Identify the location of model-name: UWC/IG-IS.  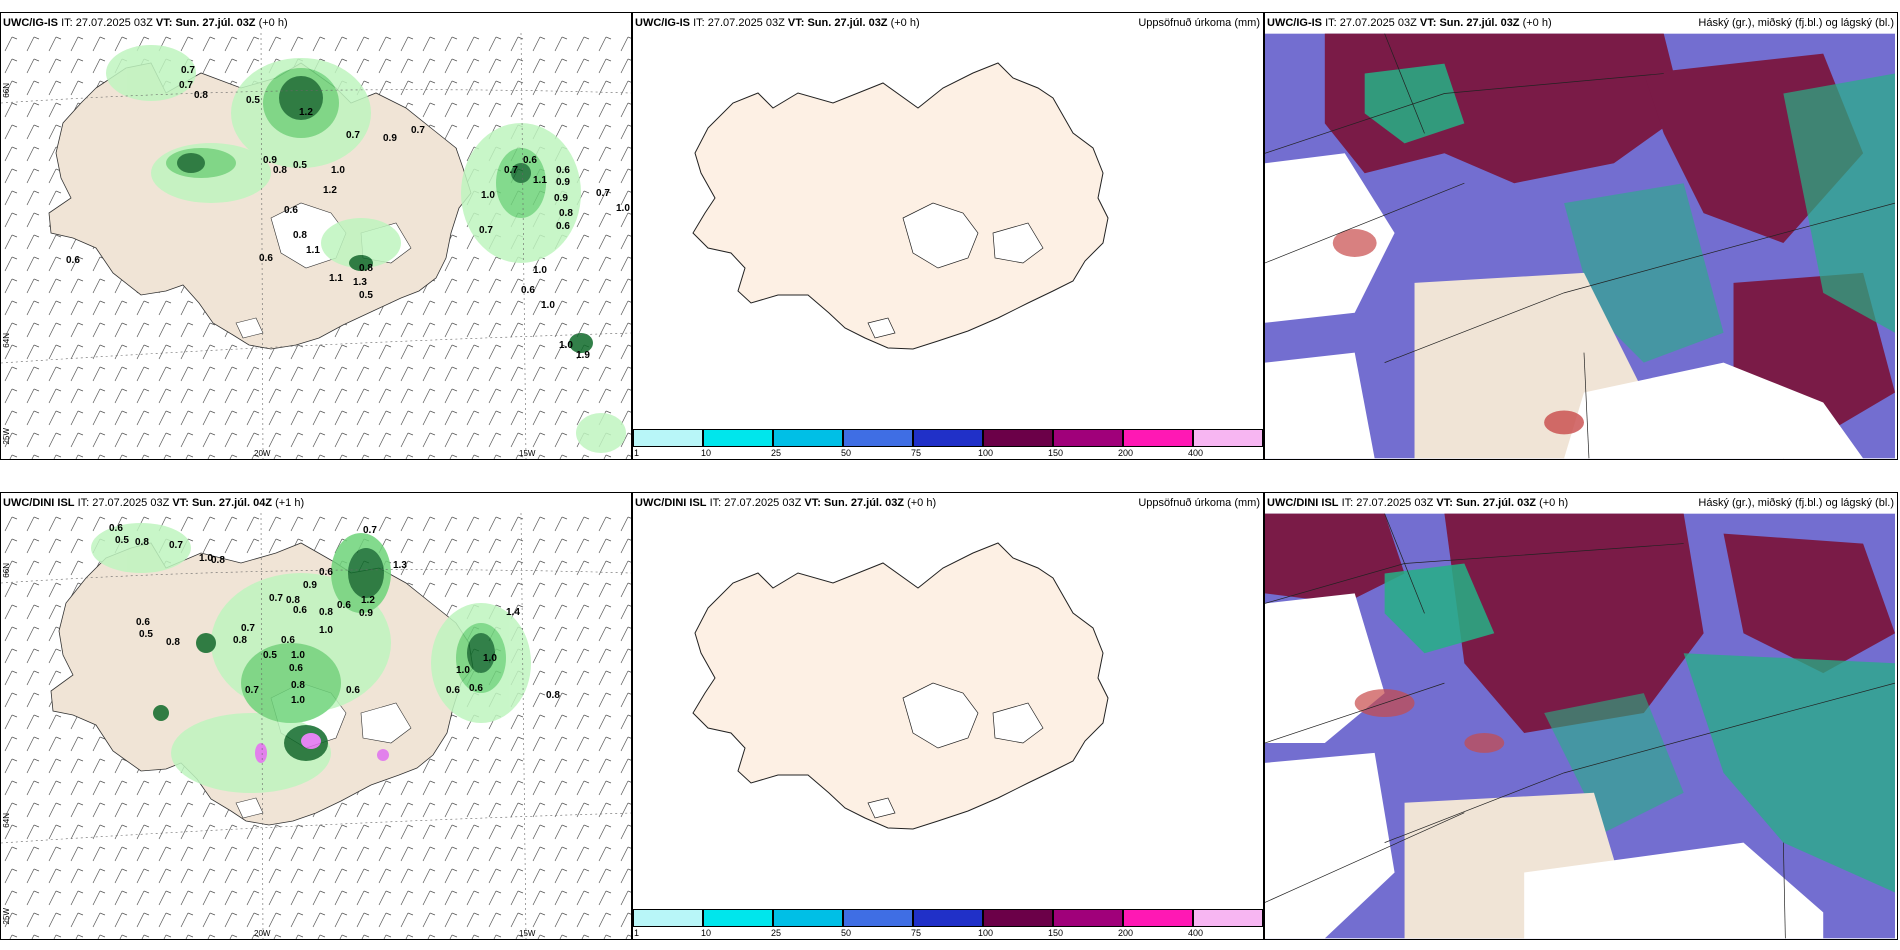
(30, 23).